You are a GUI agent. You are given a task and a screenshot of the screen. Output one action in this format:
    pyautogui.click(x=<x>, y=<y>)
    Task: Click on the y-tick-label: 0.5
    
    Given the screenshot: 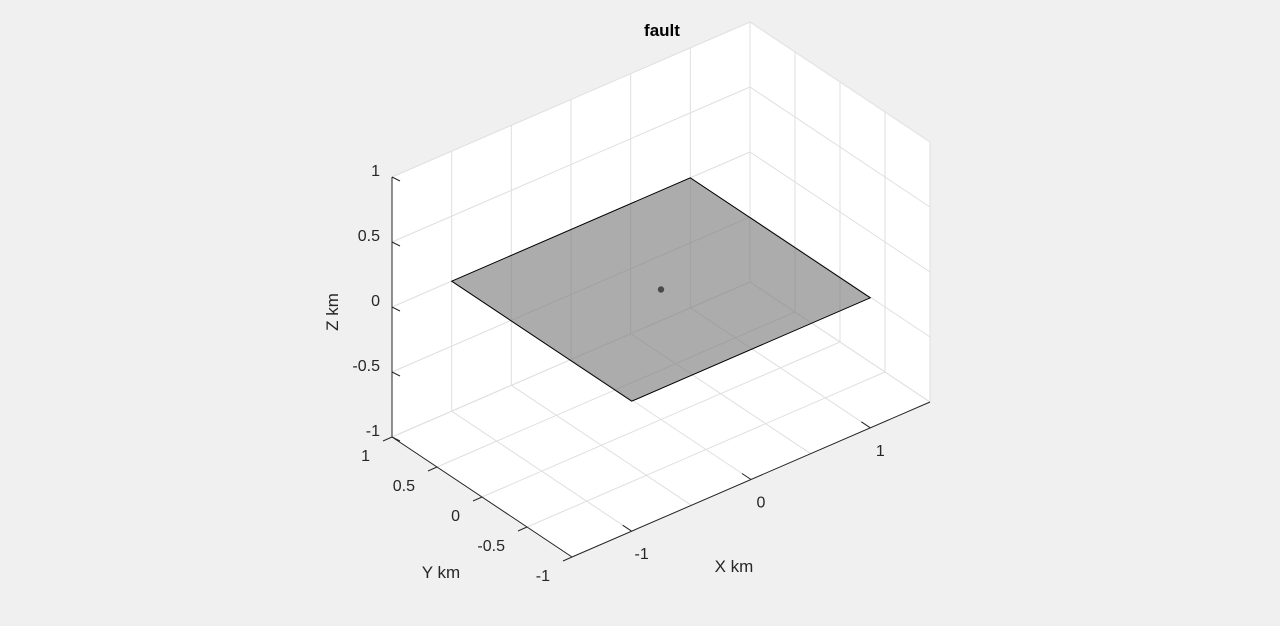 What is the action you would take?
    pyautogui.click(x=404, y=486)
    